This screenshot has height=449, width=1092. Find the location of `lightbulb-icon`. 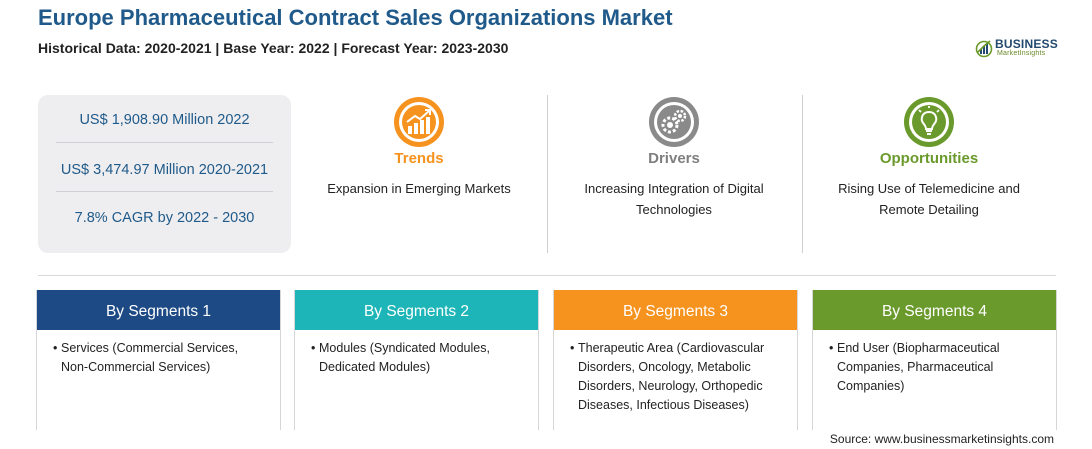

lightbulb-icon is located at coordinates (929, 122).